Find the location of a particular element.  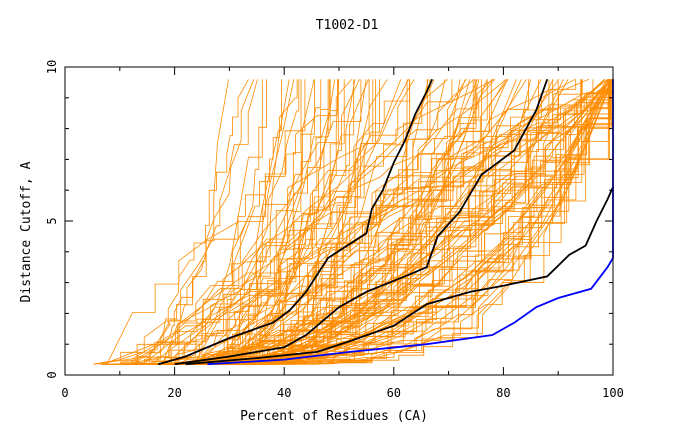

x-tick-label: 20 is located at coordinates (174, 393).